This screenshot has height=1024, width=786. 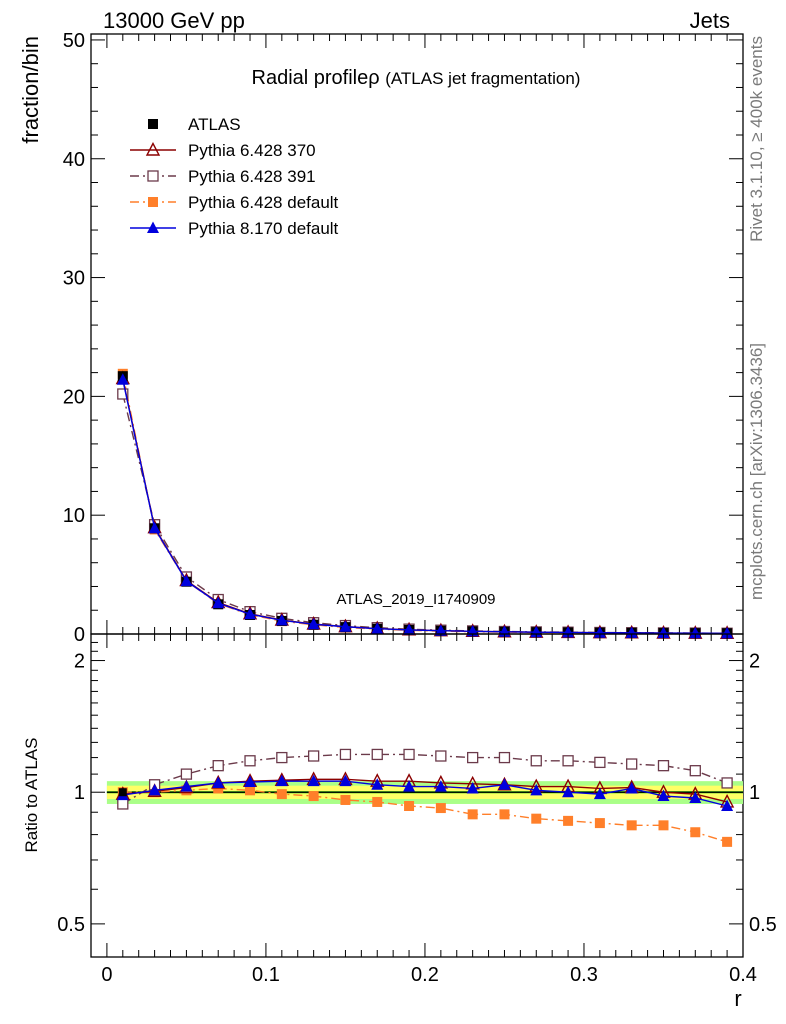 What do you see at coordinates (71, 925) in the screenshot?
I see `ratio-y-tick-label: 0.5` at bounding box center [71, 925].